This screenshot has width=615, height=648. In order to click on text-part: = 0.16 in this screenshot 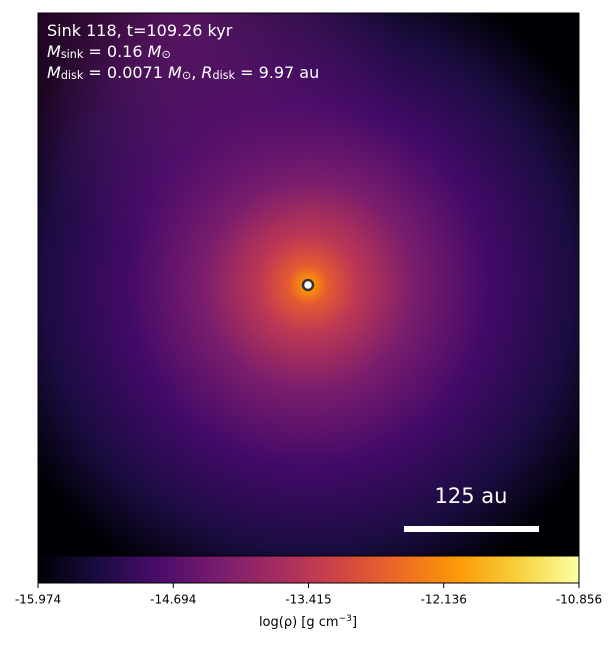, I will do `click(115, 51)`.